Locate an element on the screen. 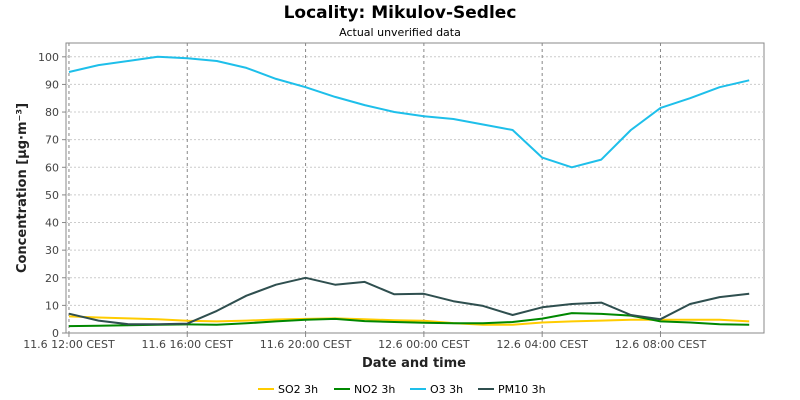 This screenshot has width=800, height=400. legend-item-so2-3h: SO2 3h is located at coordinates (288, 389).